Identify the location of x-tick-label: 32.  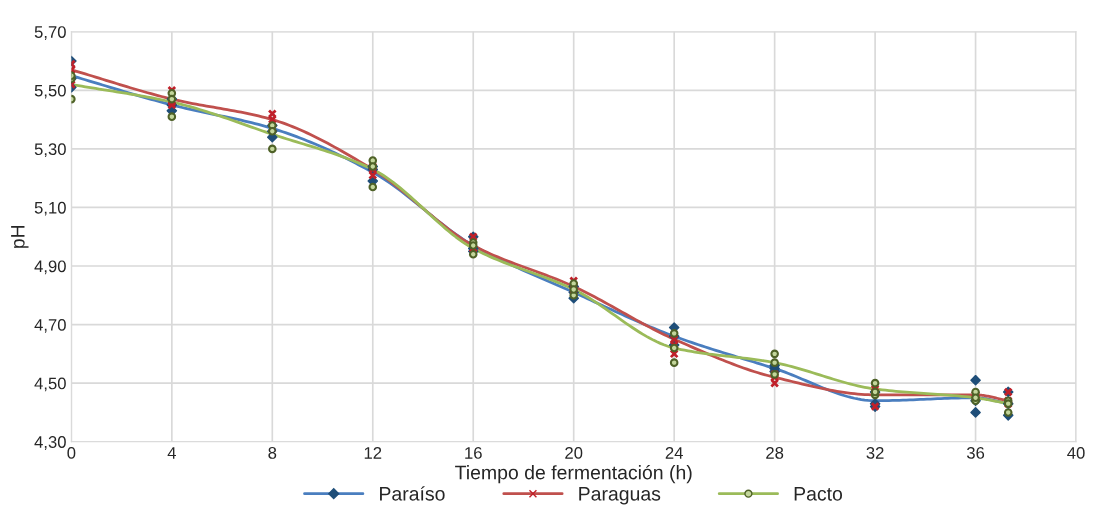
(875, 453).